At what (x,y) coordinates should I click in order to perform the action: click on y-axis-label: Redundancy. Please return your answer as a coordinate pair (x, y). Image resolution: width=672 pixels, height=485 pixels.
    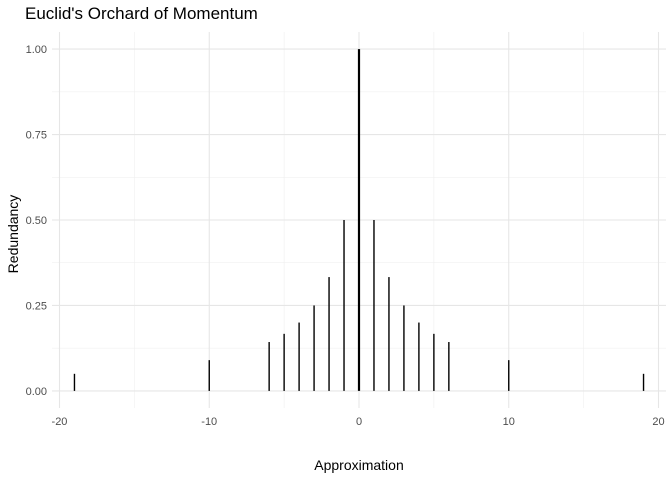
    Looking at the image, I should click on (13, 234).